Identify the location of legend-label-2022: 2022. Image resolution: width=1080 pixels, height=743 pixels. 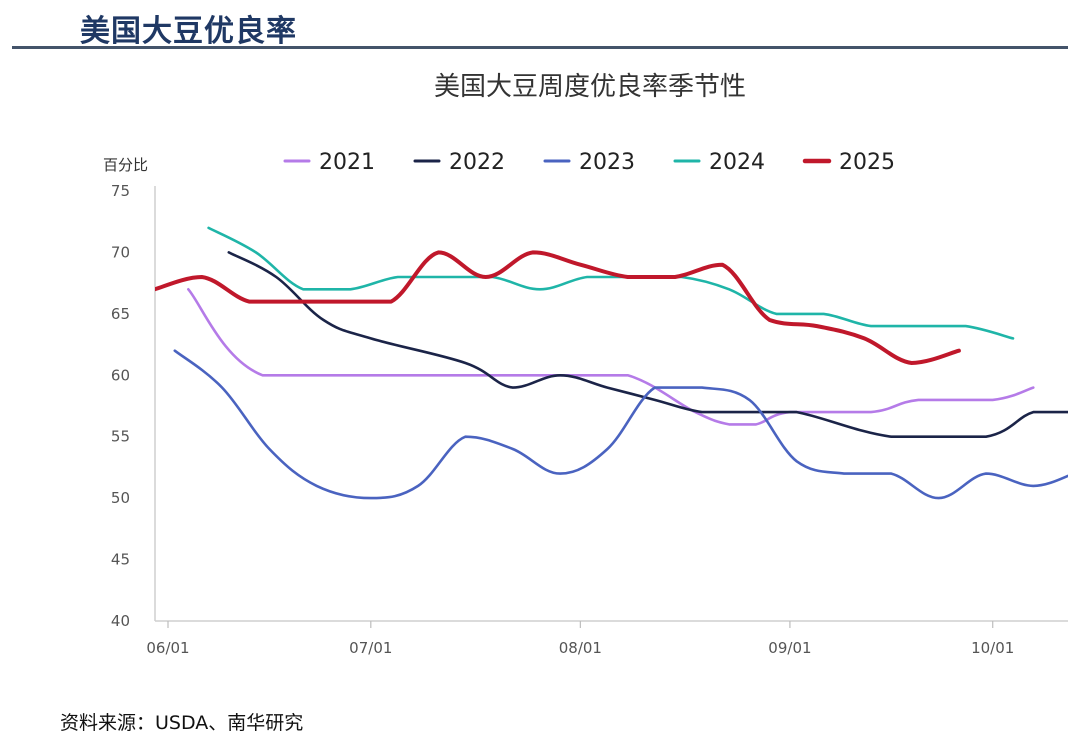
(477, 162).